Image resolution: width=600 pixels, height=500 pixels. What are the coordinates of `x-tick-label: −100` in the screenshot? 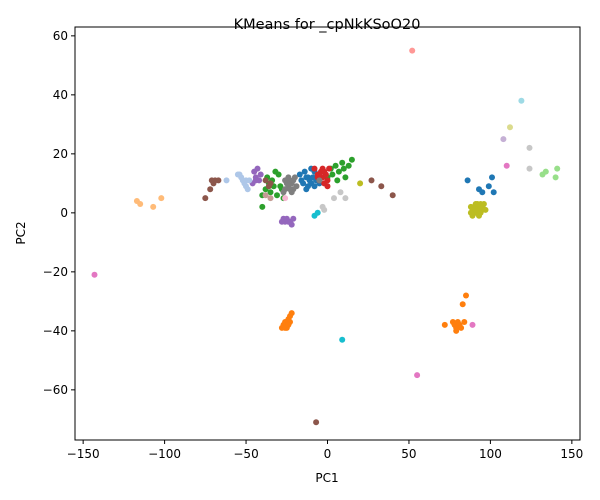 It's located at (164, 454).